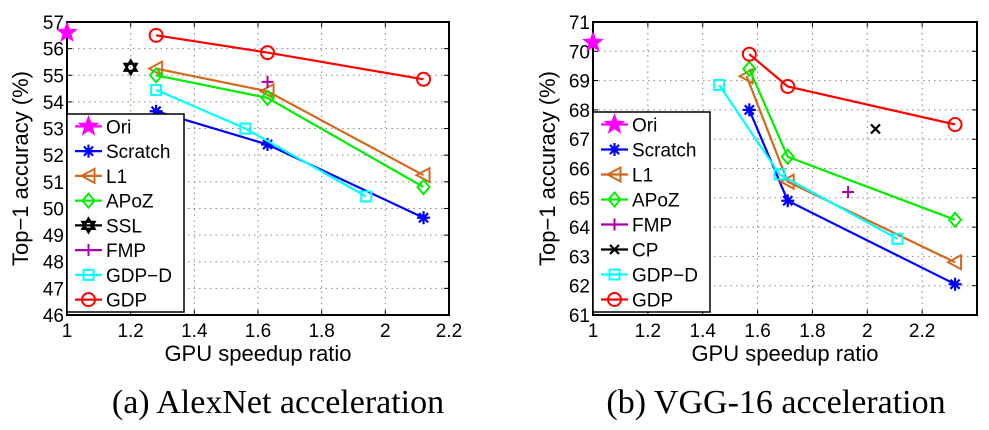  What do you see at coordinates (278, 402) in the screenshot?
I see `caption-a: (a) AlexNet acceleration` at bounding box center [278, 402].